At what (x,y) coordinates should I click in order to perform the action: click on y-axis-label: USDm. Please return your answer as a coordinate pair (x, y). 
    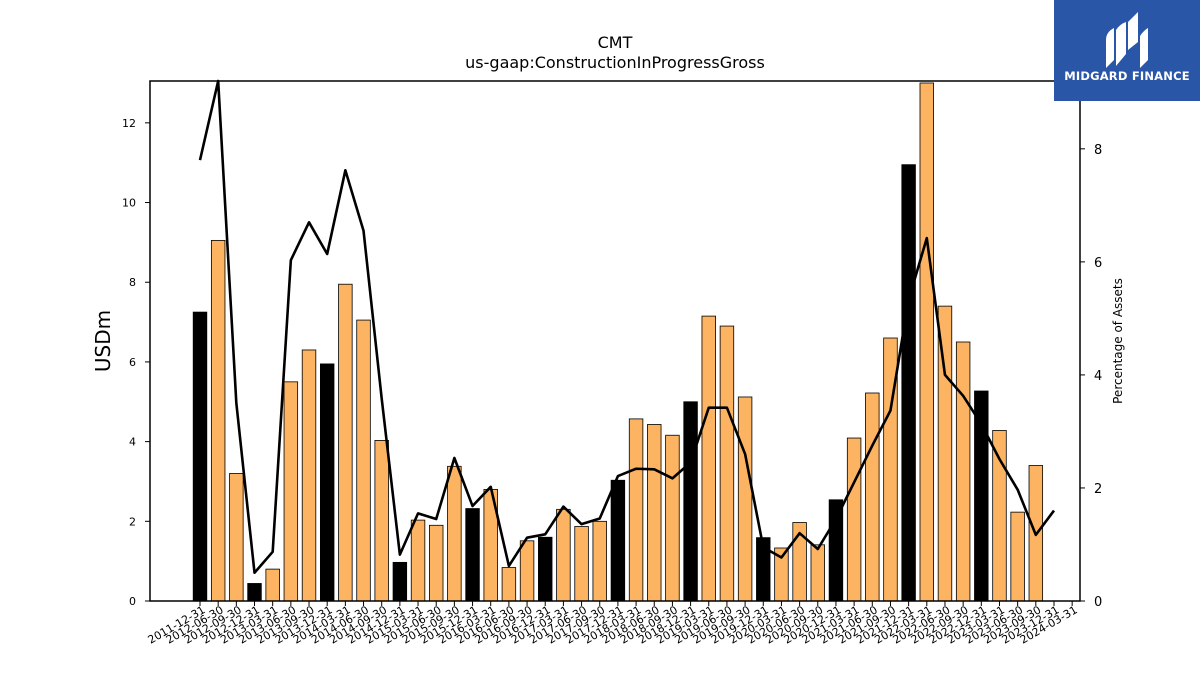
    Looking at the image, I should click on (103, 341).